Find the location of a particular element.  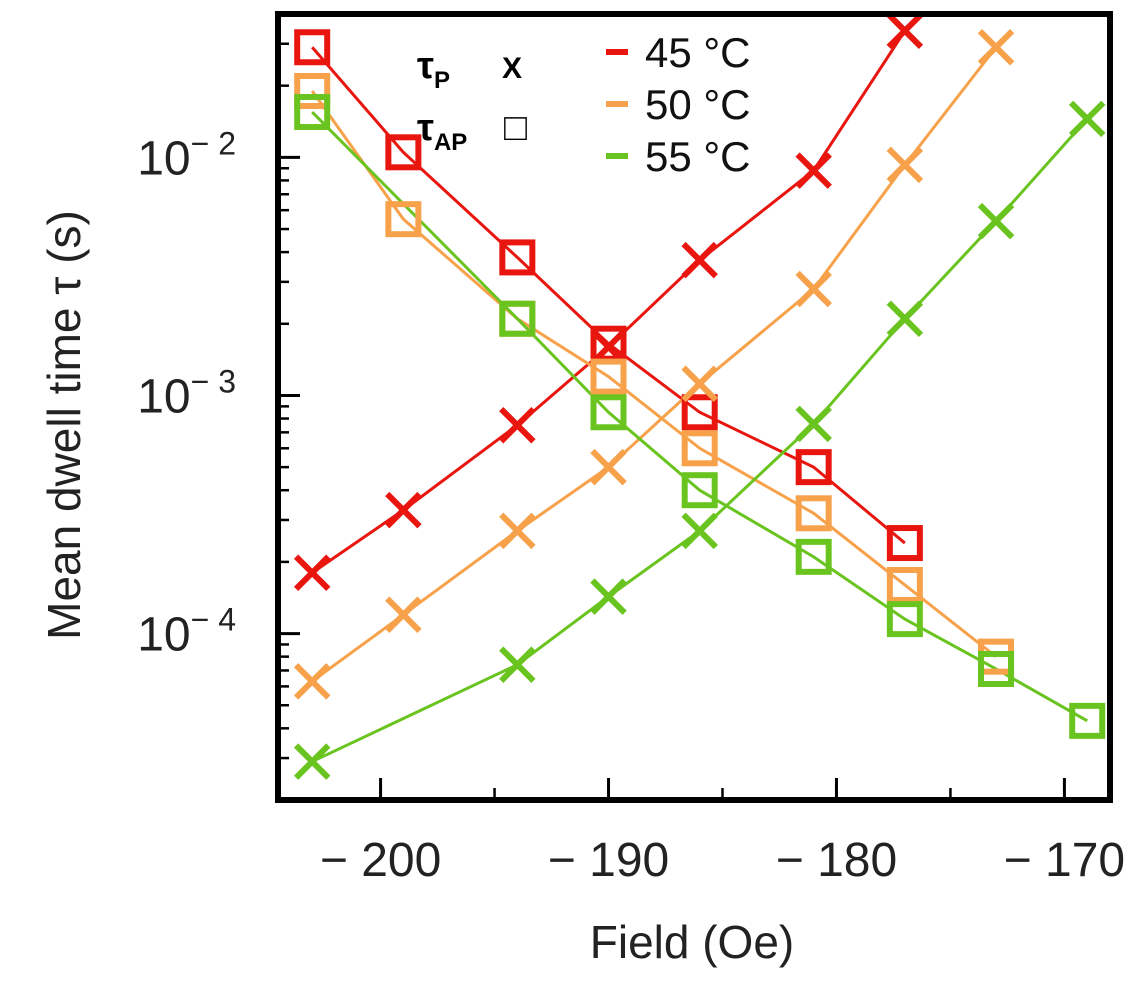

x-axis-label: Field (Oe) is located at coordinates (692, 942).